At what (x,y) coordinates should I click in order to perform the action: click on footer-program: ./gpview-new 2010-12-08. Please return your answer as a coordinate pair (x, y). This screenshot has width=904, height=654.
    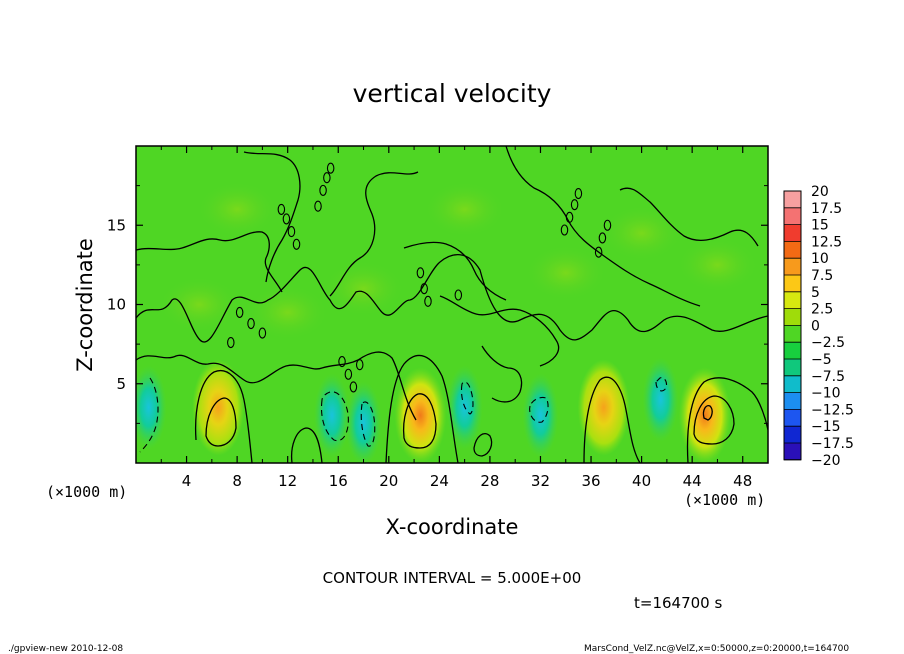
    Looking at the image, I should click on (65, 649).